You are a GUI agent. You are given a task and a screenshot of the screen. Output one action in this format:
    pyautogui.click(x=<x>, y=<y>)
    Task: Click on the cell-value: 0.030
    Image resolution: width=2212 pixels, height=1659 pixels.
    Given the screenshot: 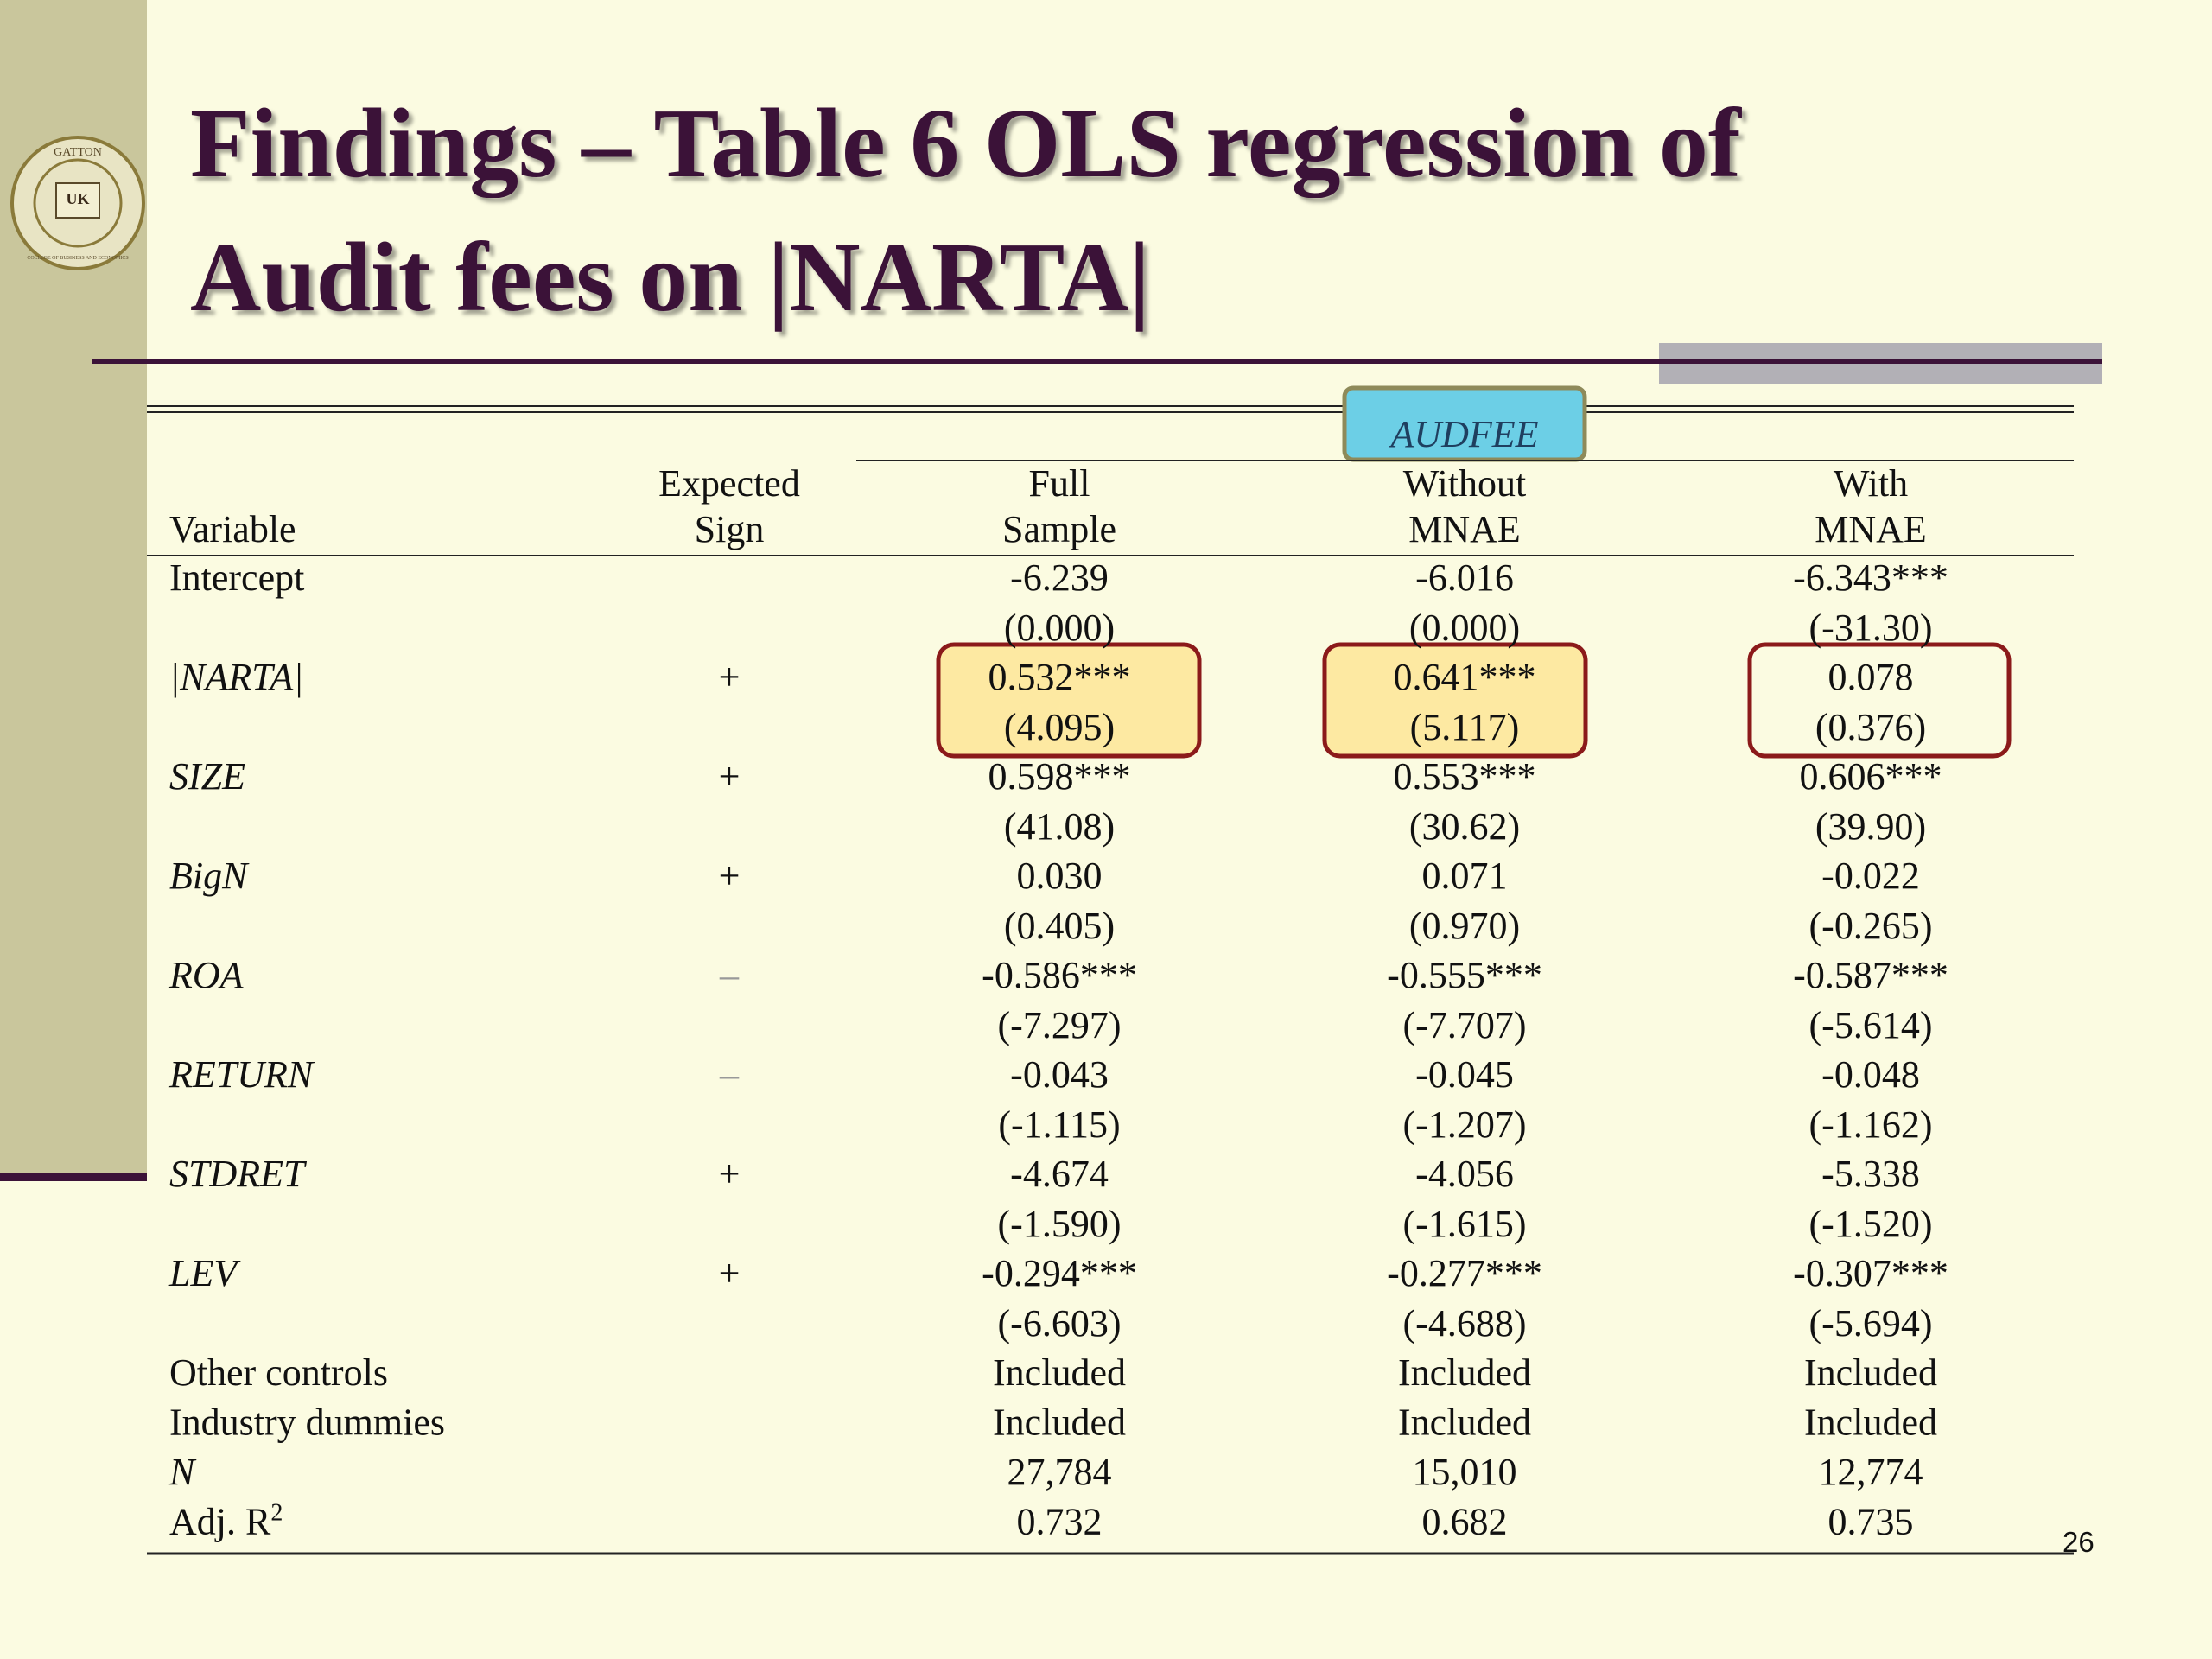 What is the action you would take?
    pyautogui.click(x=1060, y=876)
    